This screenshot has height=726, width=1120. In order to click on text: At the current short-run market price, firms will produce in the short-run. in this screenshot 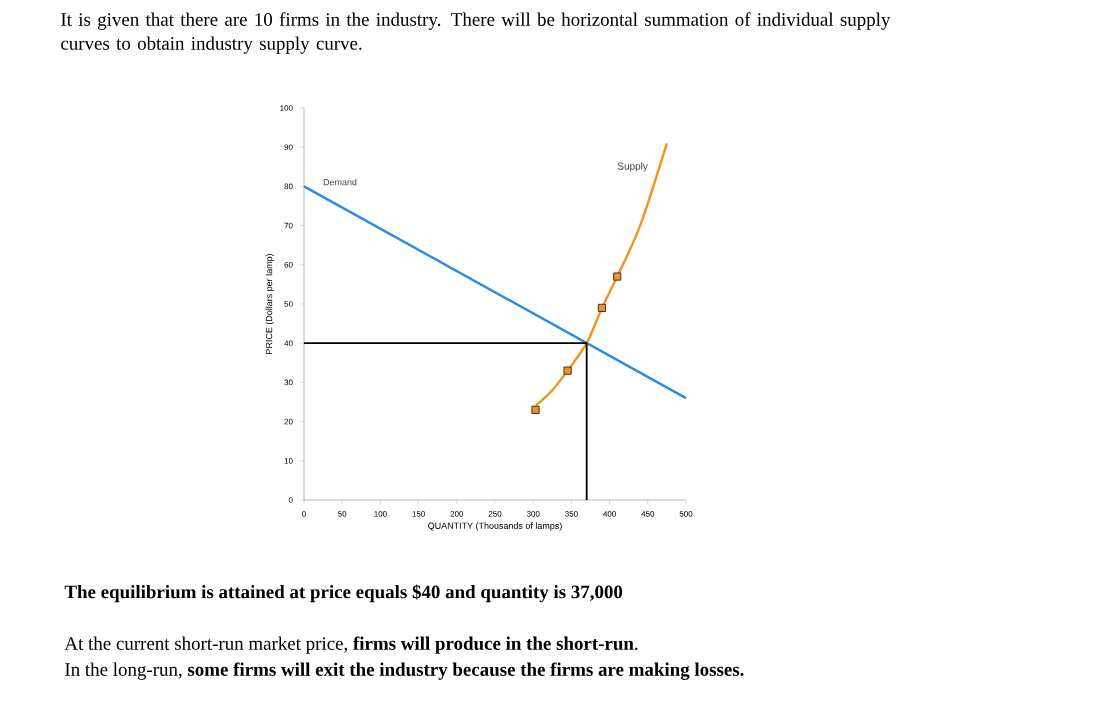, I will do `click(351, 645)`.